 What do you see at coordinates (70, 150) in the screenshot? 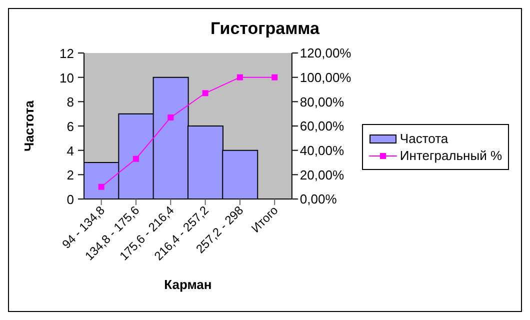
I see `y-tick-label: 4` at bounding box center [70, 150].